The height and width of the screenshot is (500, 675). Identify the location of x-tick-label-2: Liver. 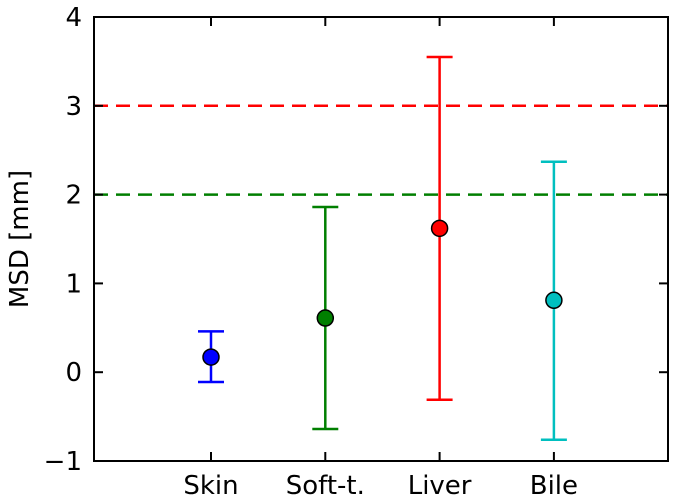
(440, 485).